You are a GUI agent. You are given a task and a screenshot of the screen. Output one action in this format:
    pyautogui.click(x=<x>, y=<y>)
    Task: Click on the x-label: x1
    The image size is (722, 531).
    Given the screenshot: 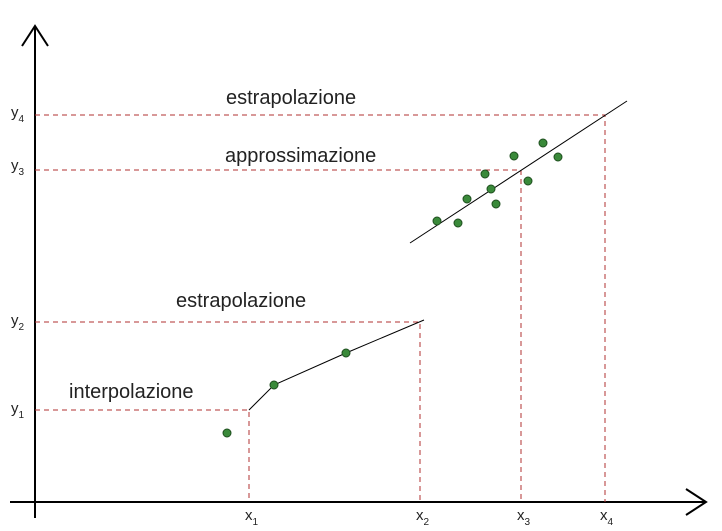 What is the action you would take?
    pyautogui.click(x=252, y=517)
    